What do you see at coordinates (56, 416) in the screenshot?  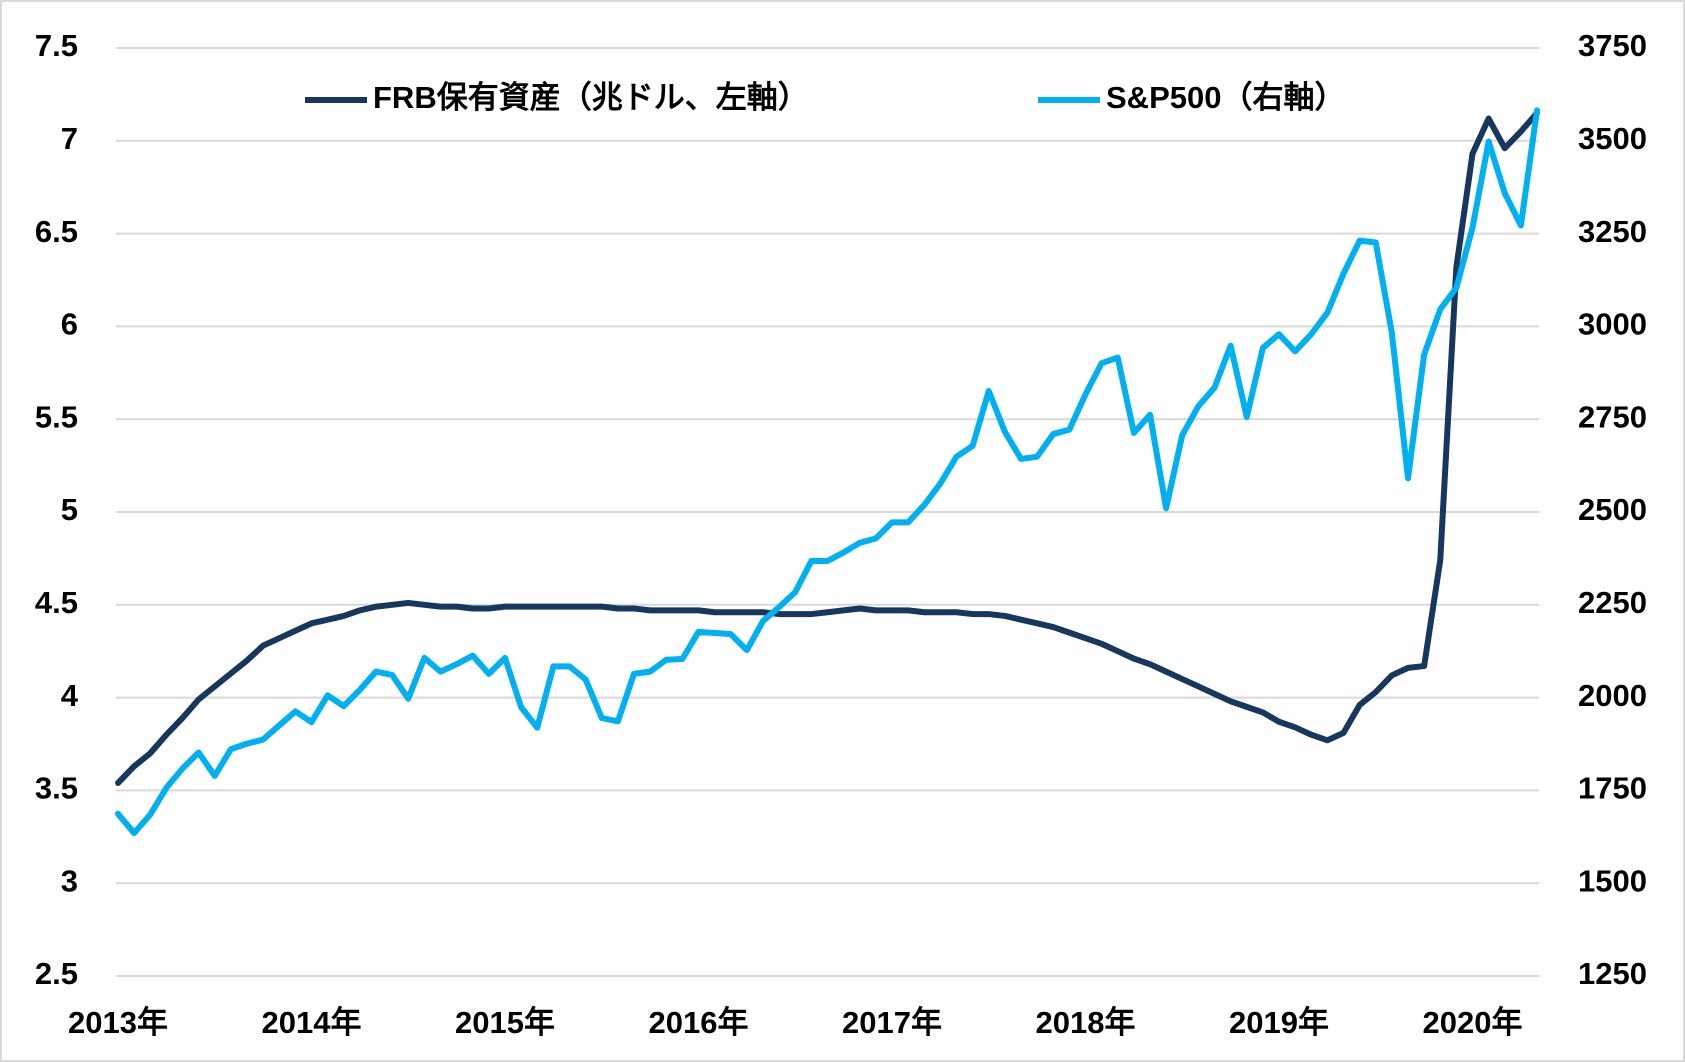 I see `y-tick-label: 5.5` at bounding box center [56, 416].